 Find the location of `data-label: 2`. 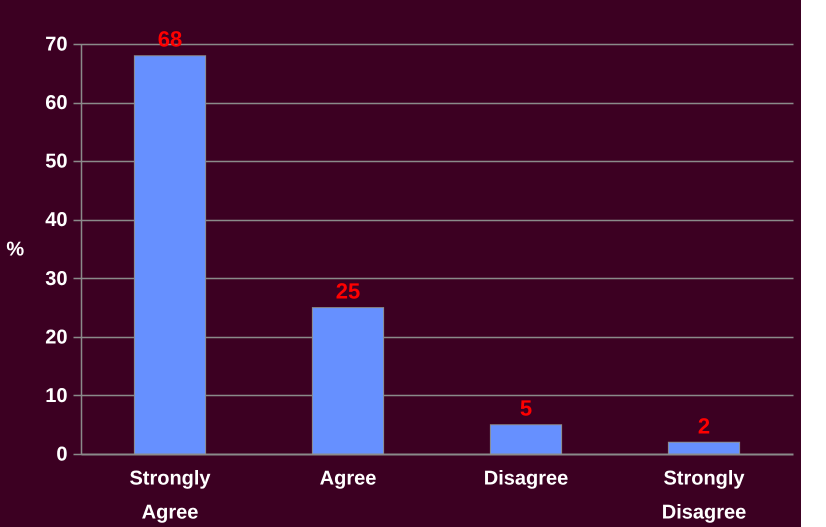

data-label: 2 is located at coordinates (704, 425).